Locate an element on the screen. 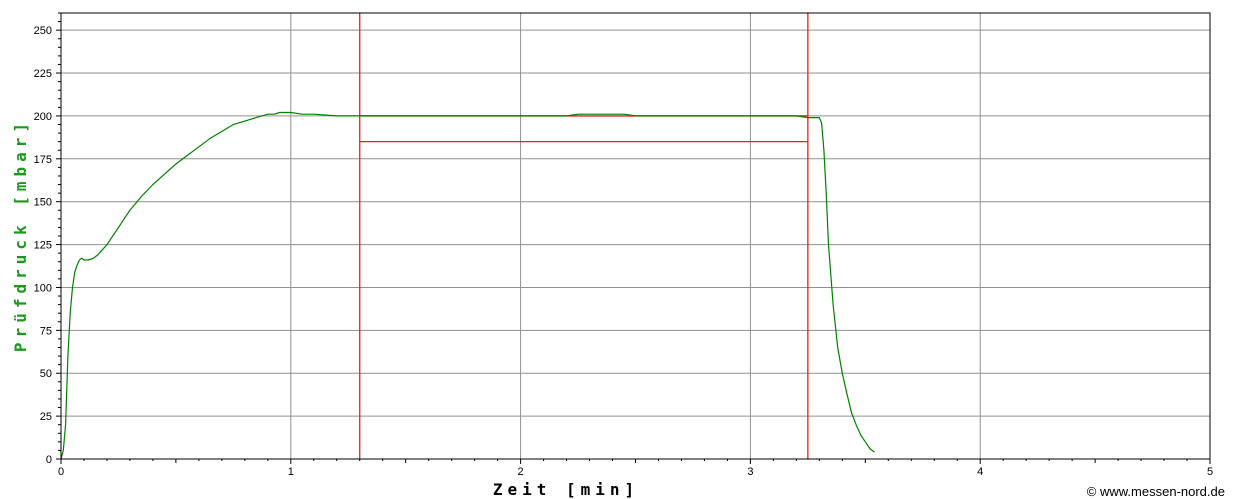  y-tick-label: 225 is located at coordinates (43, 74).